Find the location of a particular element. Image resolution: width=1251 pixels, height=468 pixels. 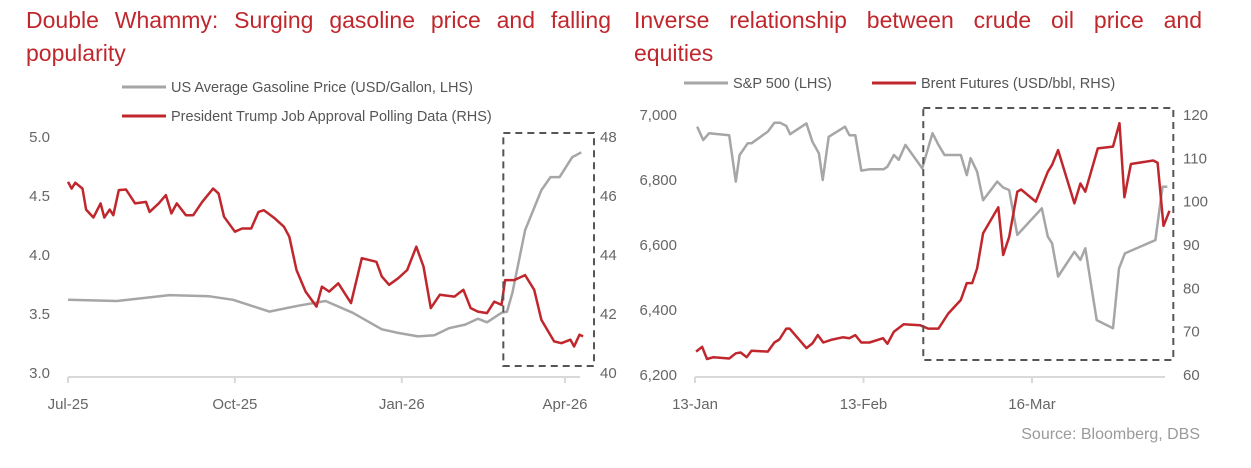

y-right-tick-label: 42 is located at coordinates (608, 314).